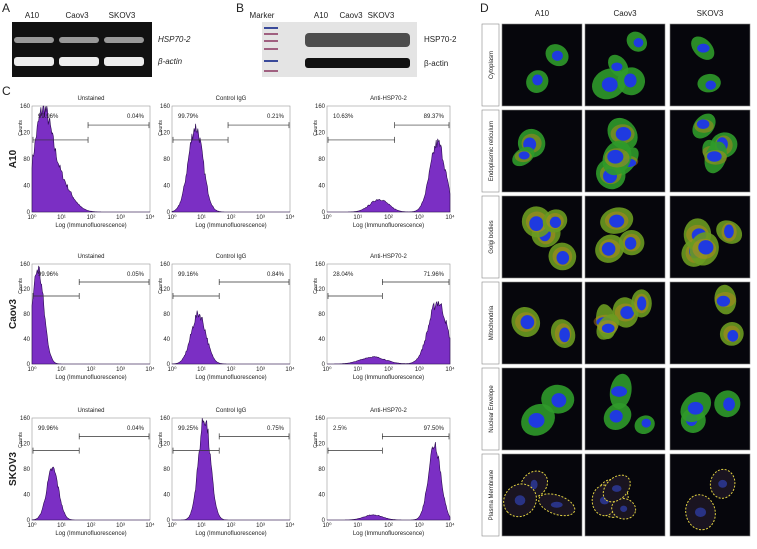 This screenshot has width=757, height=549. I want to click on band-label: HSP70-2, so click(440, 39).